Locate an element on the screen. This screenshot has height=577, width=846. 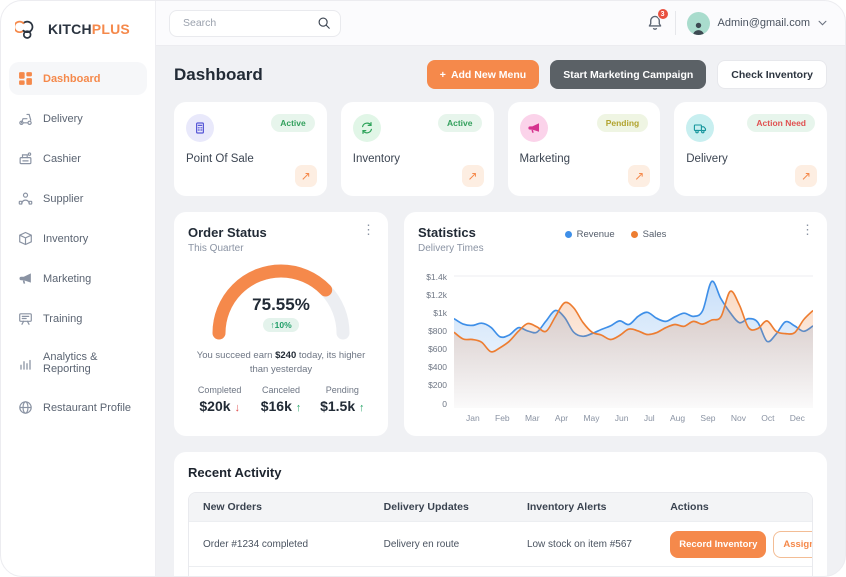
user-email: Admin@gmail.com is located at coordinates (763, 23).